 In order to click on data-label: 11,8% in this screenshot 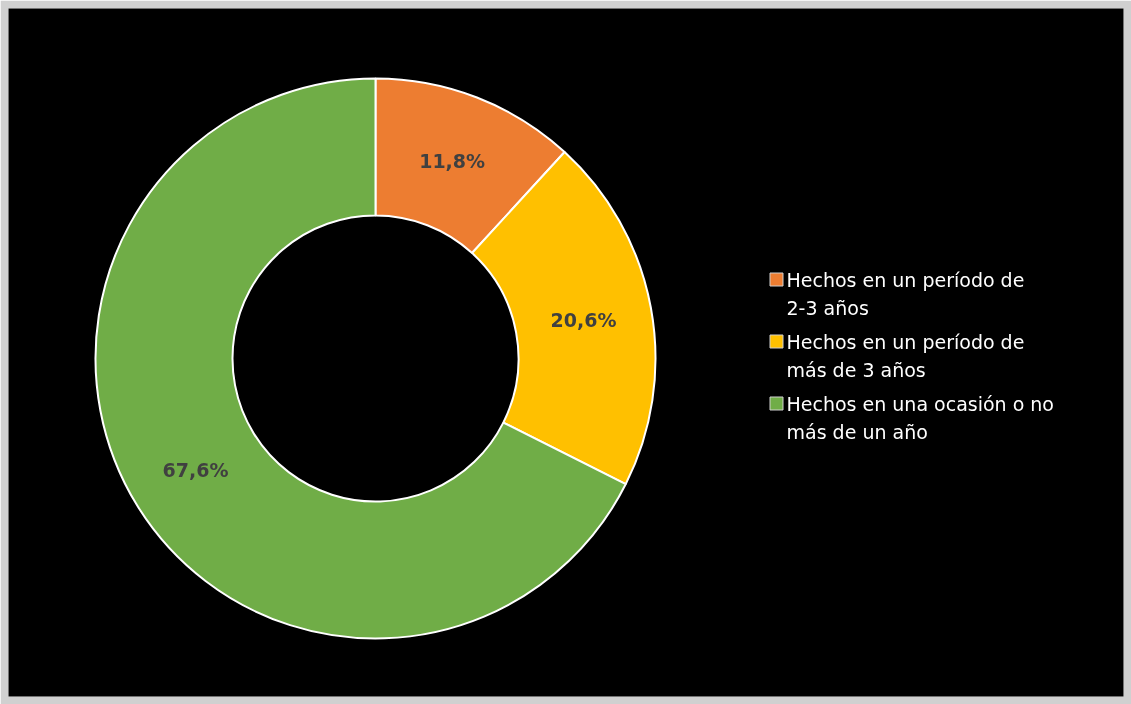, I will do `click(452, 161)`.